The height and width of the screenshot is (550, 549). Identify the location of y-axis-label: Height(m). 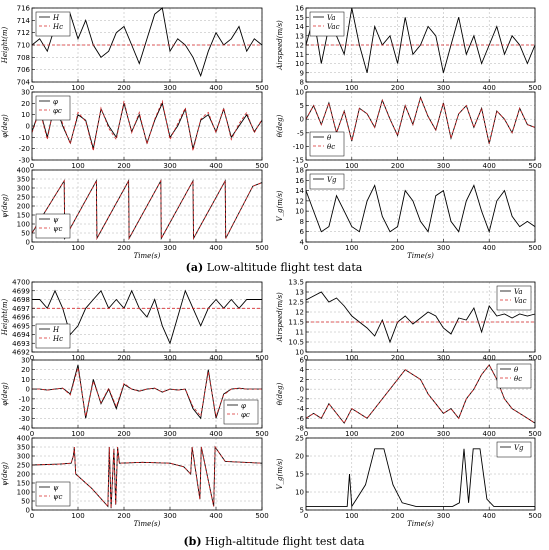
(5, 46).